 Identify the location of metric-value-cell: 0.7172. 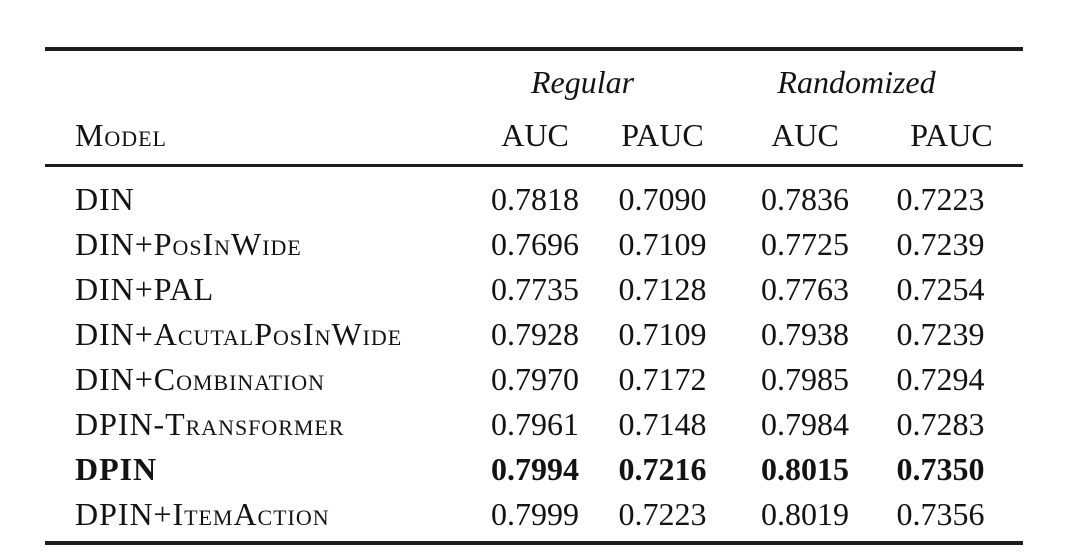
(662, 379).